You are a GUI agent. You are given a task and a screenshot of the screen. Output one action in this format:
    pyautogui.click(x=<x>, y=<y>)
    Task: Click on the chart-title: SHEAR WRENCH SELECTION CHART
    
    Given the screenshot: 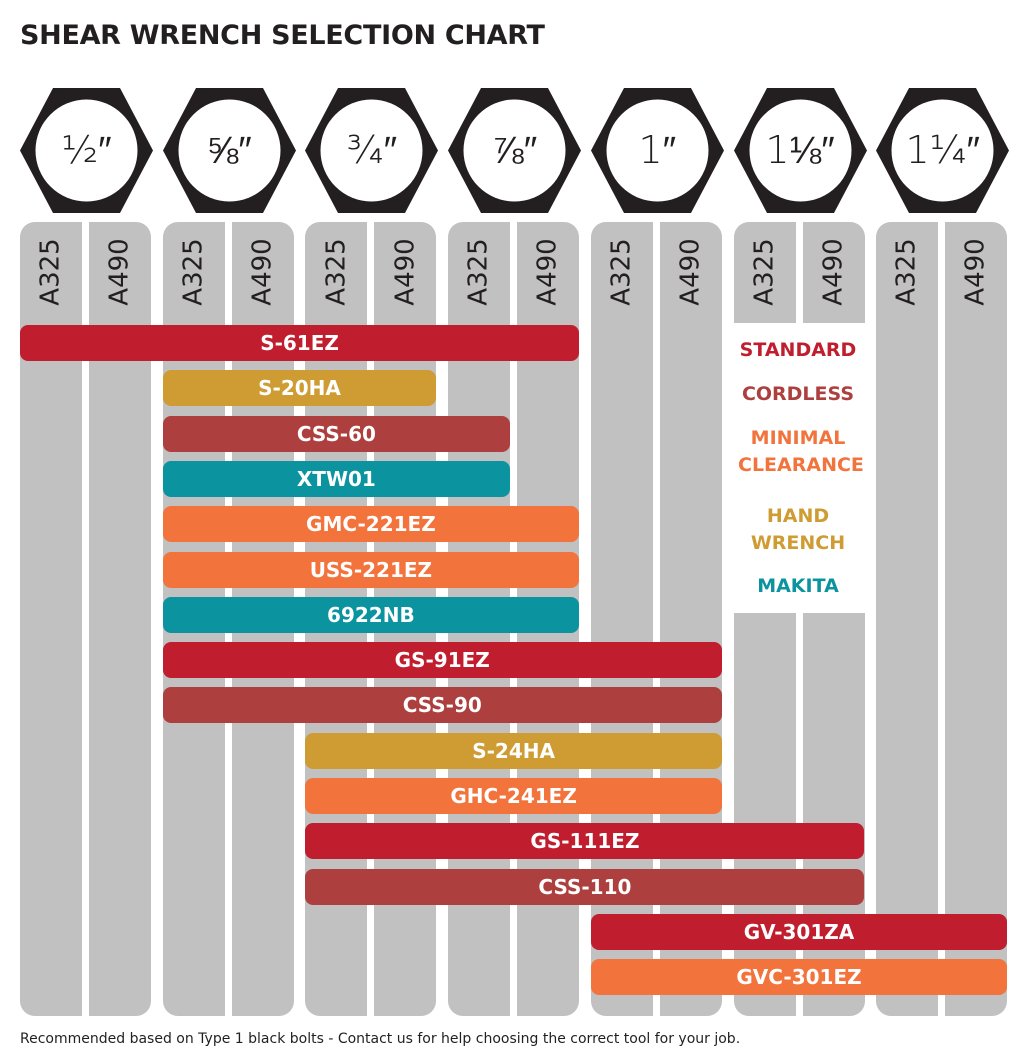 What is the action you would take?
    pyautogui.click(x=282, y=35)
    